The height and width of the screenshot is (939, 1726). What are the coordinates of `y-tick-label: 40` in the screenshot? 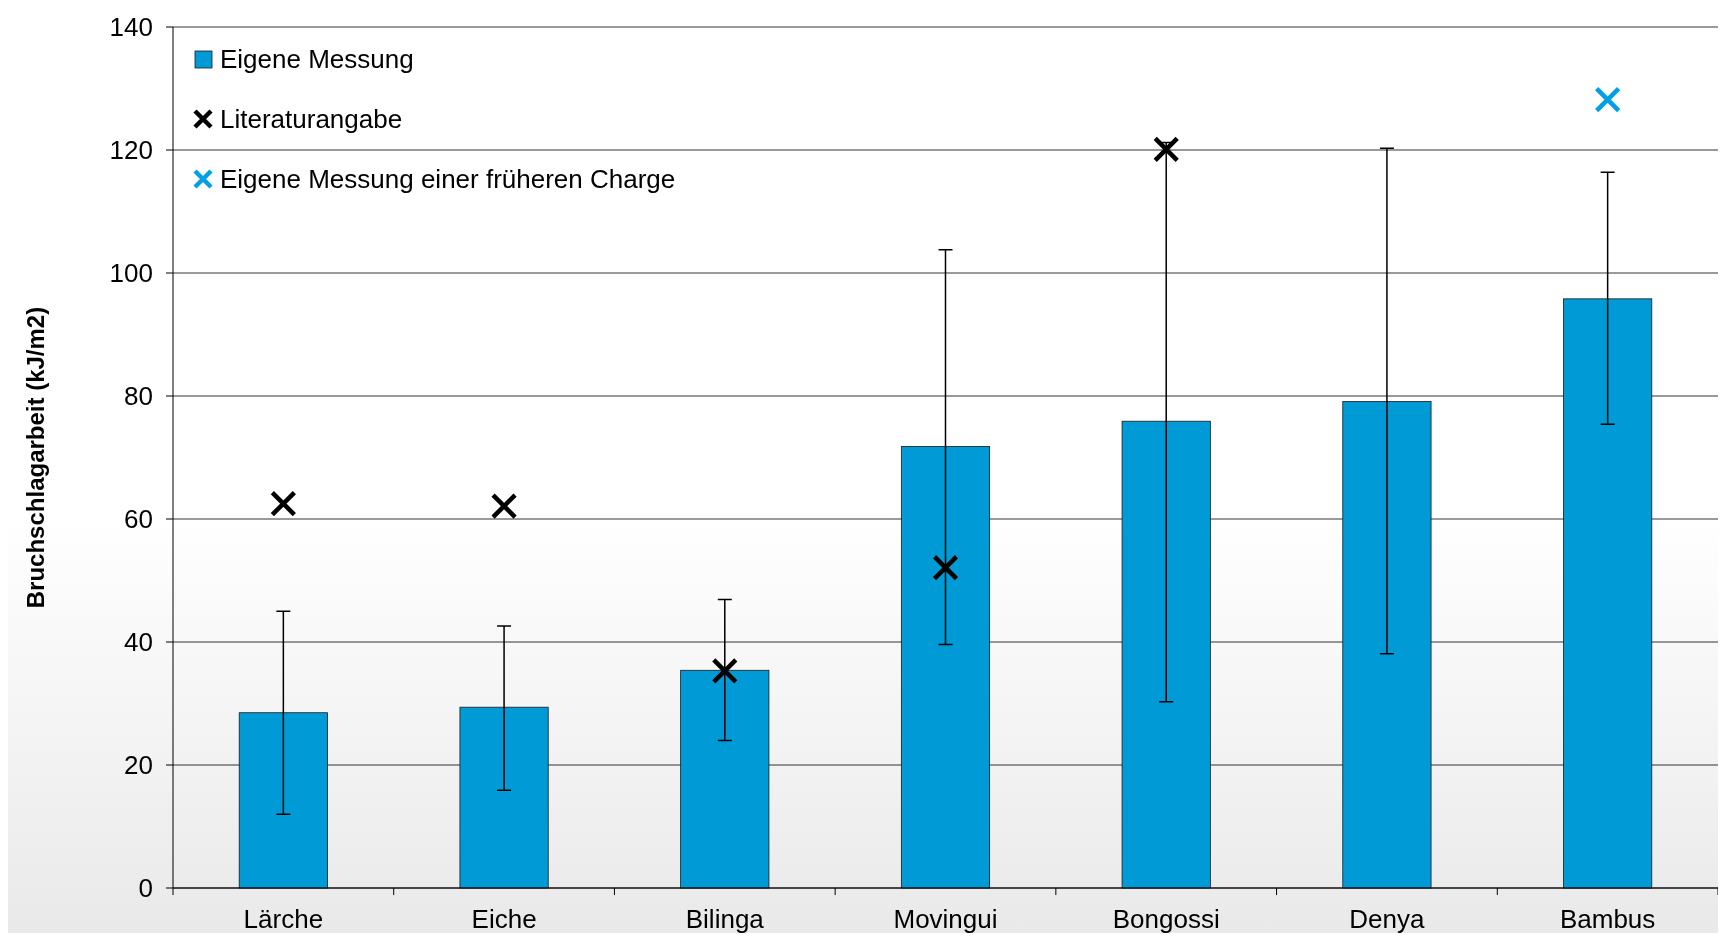 It's located at (138, 642).